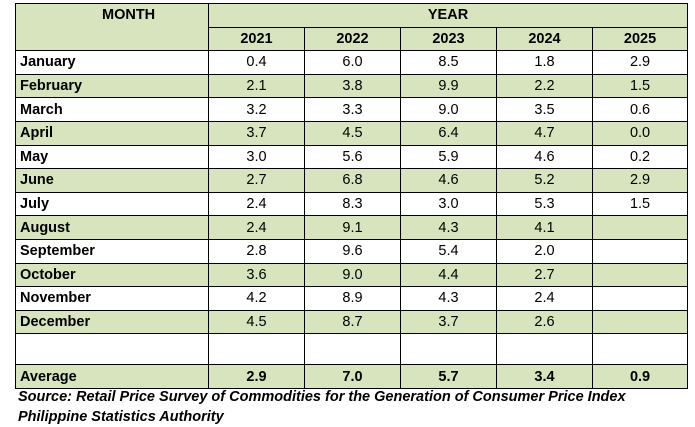 The width and height of the screenshot is (695, 427). I want to click on average-row: Average 2.9 7.0 5.7 3.4 0.9, so click(352, 376).